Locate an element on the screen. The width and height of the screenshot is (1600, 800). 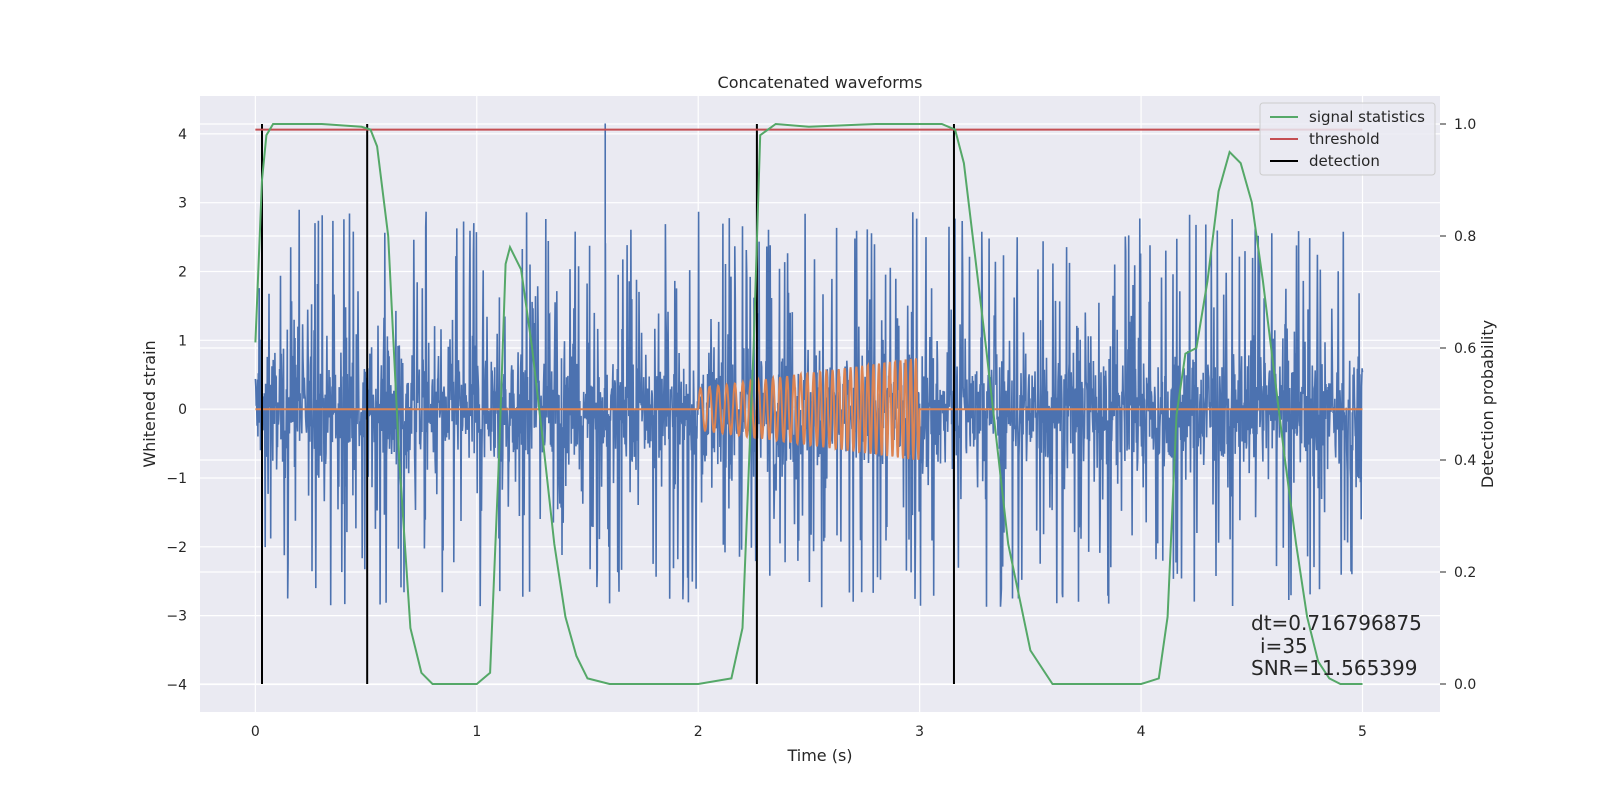
legend-box is located at coordinates (1347, 139).